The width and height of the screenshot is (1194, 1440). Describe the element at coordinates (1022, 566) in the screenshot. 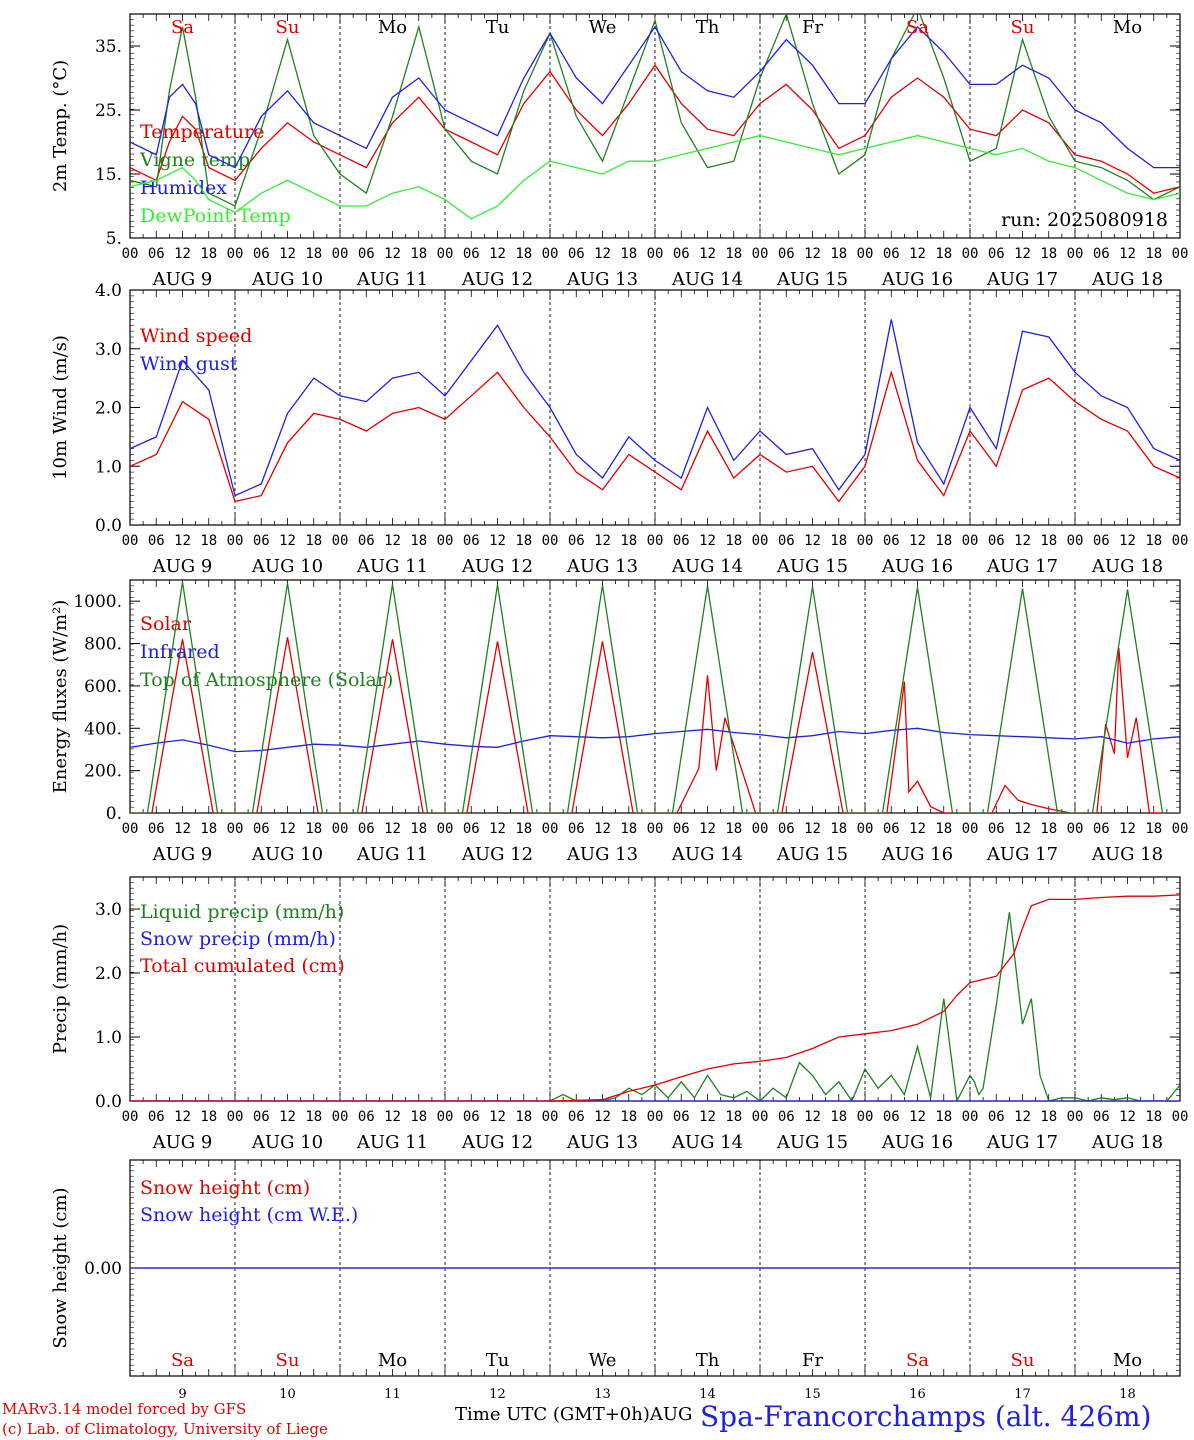

I see `panel-1-date-label: AUG 17` at that location.